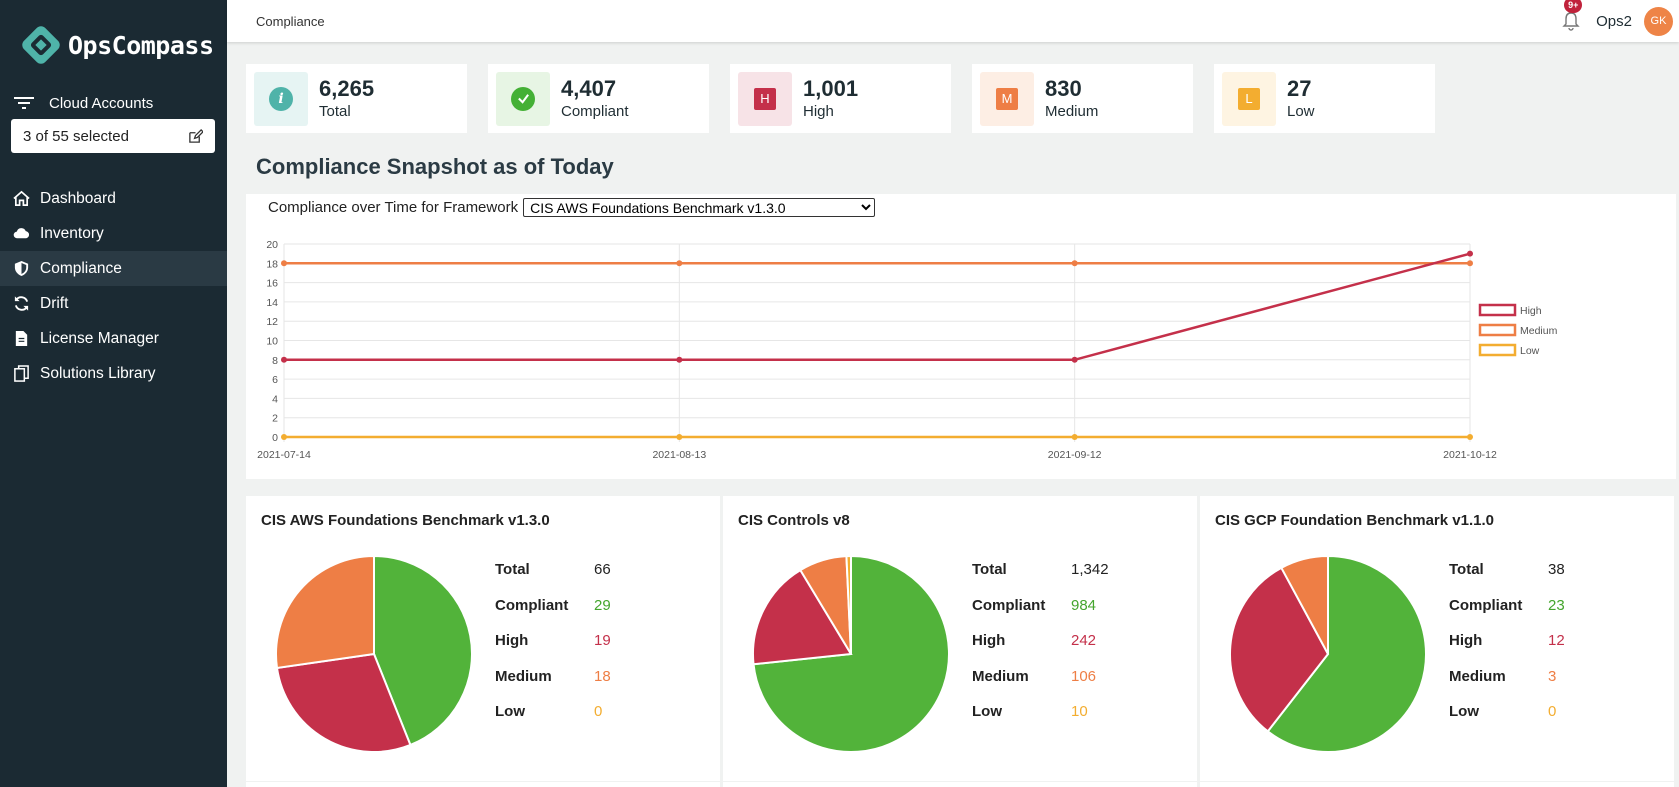 The image size is (1679, 787). What do you see at coordinates (679, 455) in the screenshot?
I see `x-tick-label: 2021-08-13` at bounding box center [679, 455].